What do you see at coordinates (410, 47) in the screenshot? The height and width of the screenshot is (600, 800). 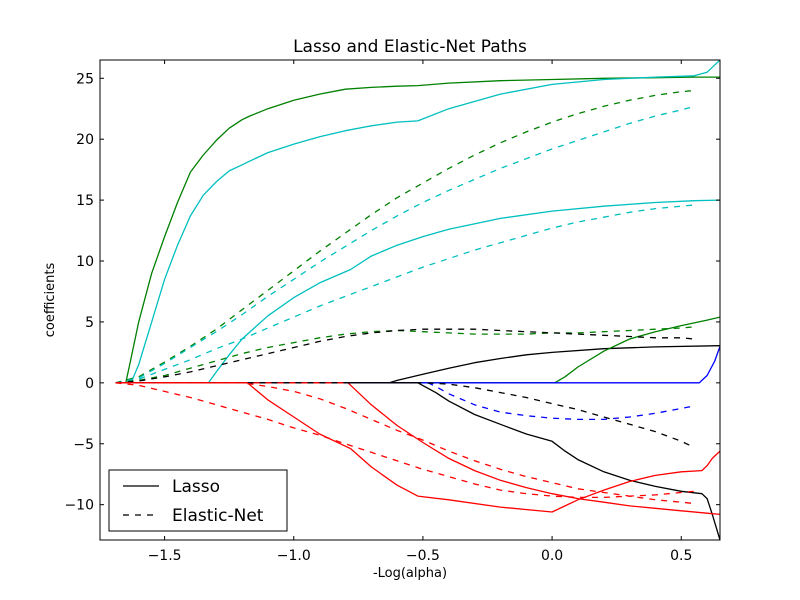 I see `chart-title: Lasso and Elastic-Net Paths` at bounding box center [410, 47].